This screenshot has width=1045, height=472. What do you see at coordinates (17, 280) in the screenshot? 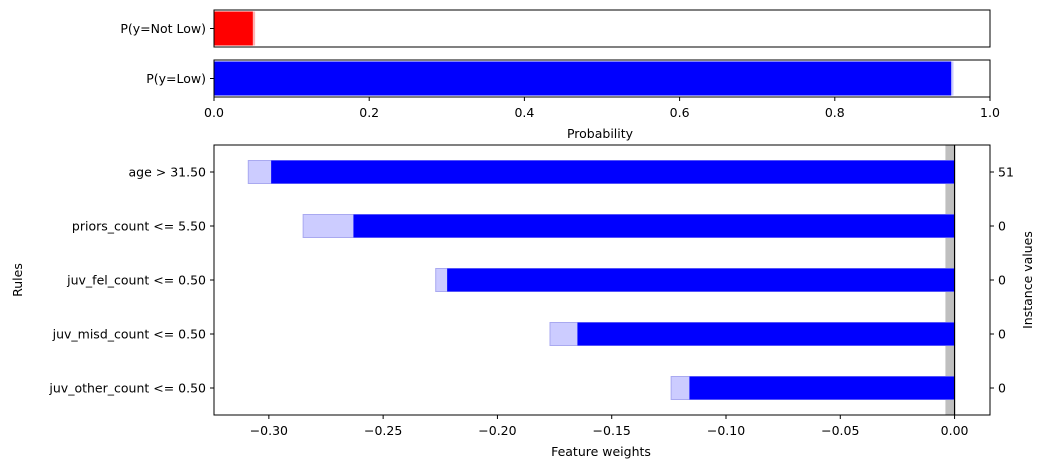
I see `rules-y-axis-label: Rules` at bounding box center [17, 280].